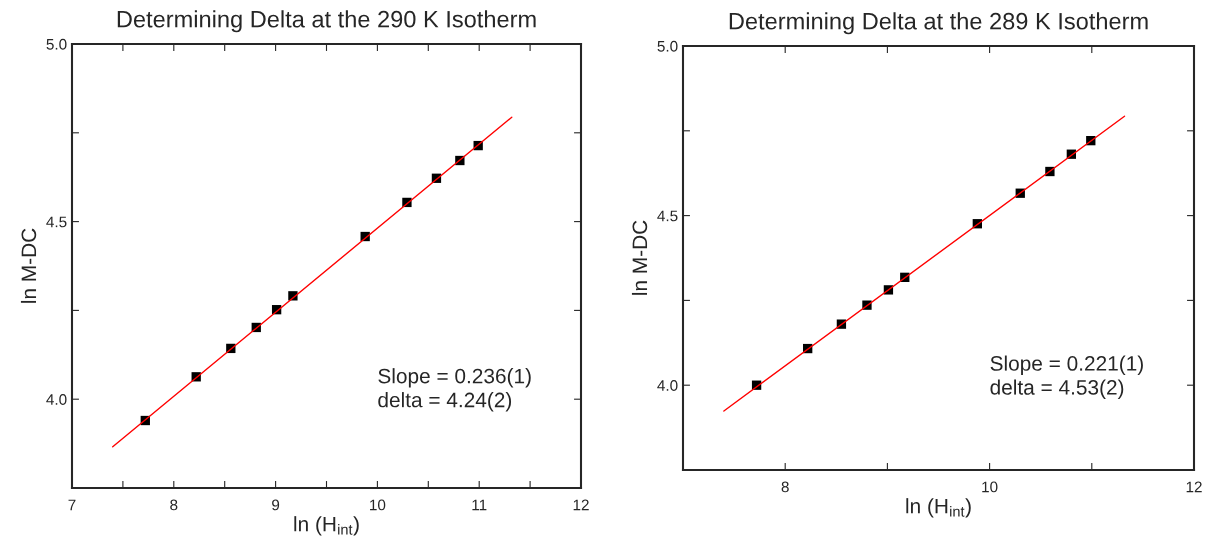  I want to click on annotation: Slope = 0.236(1) delta = 4.24(2), so click(454, 390).